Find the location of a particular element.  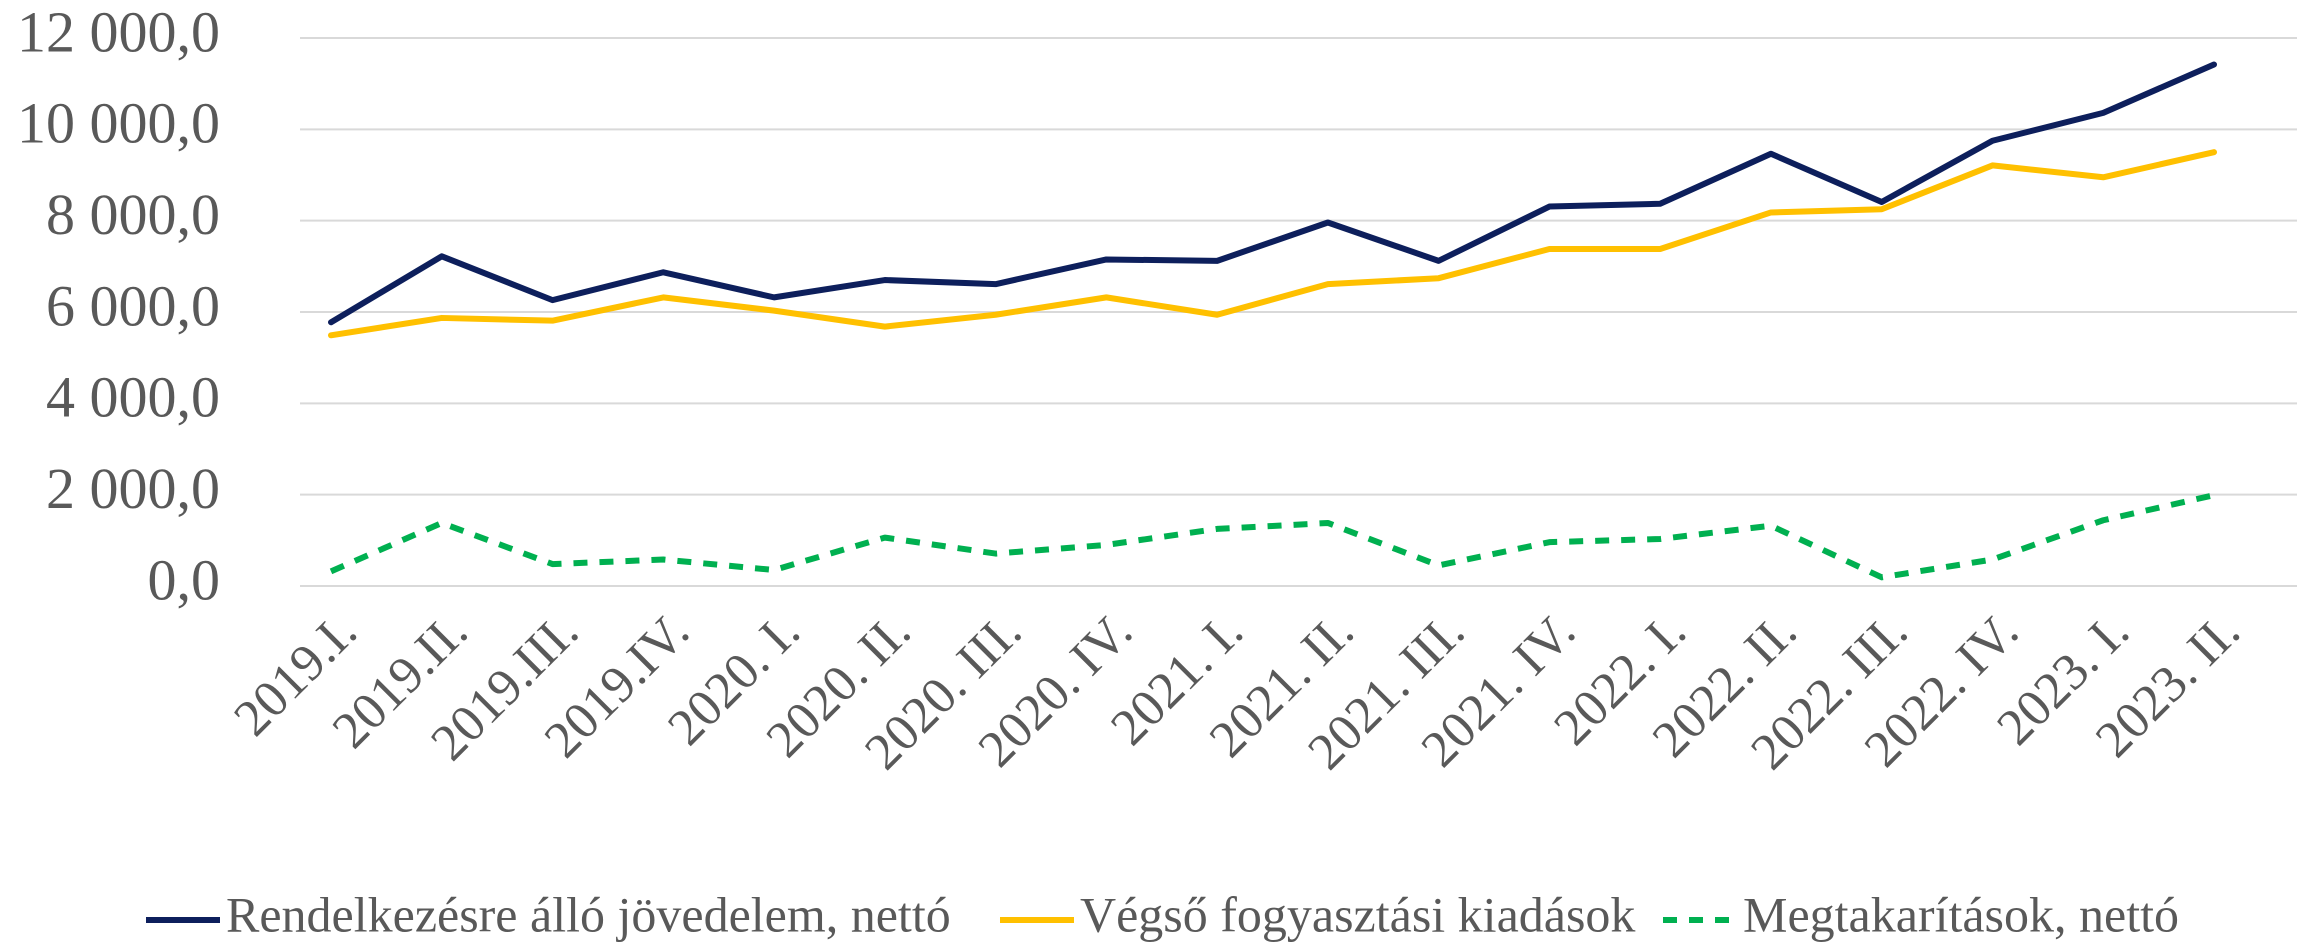

y-tick-label: 6 000,0 is located at coordinates (133, 305).